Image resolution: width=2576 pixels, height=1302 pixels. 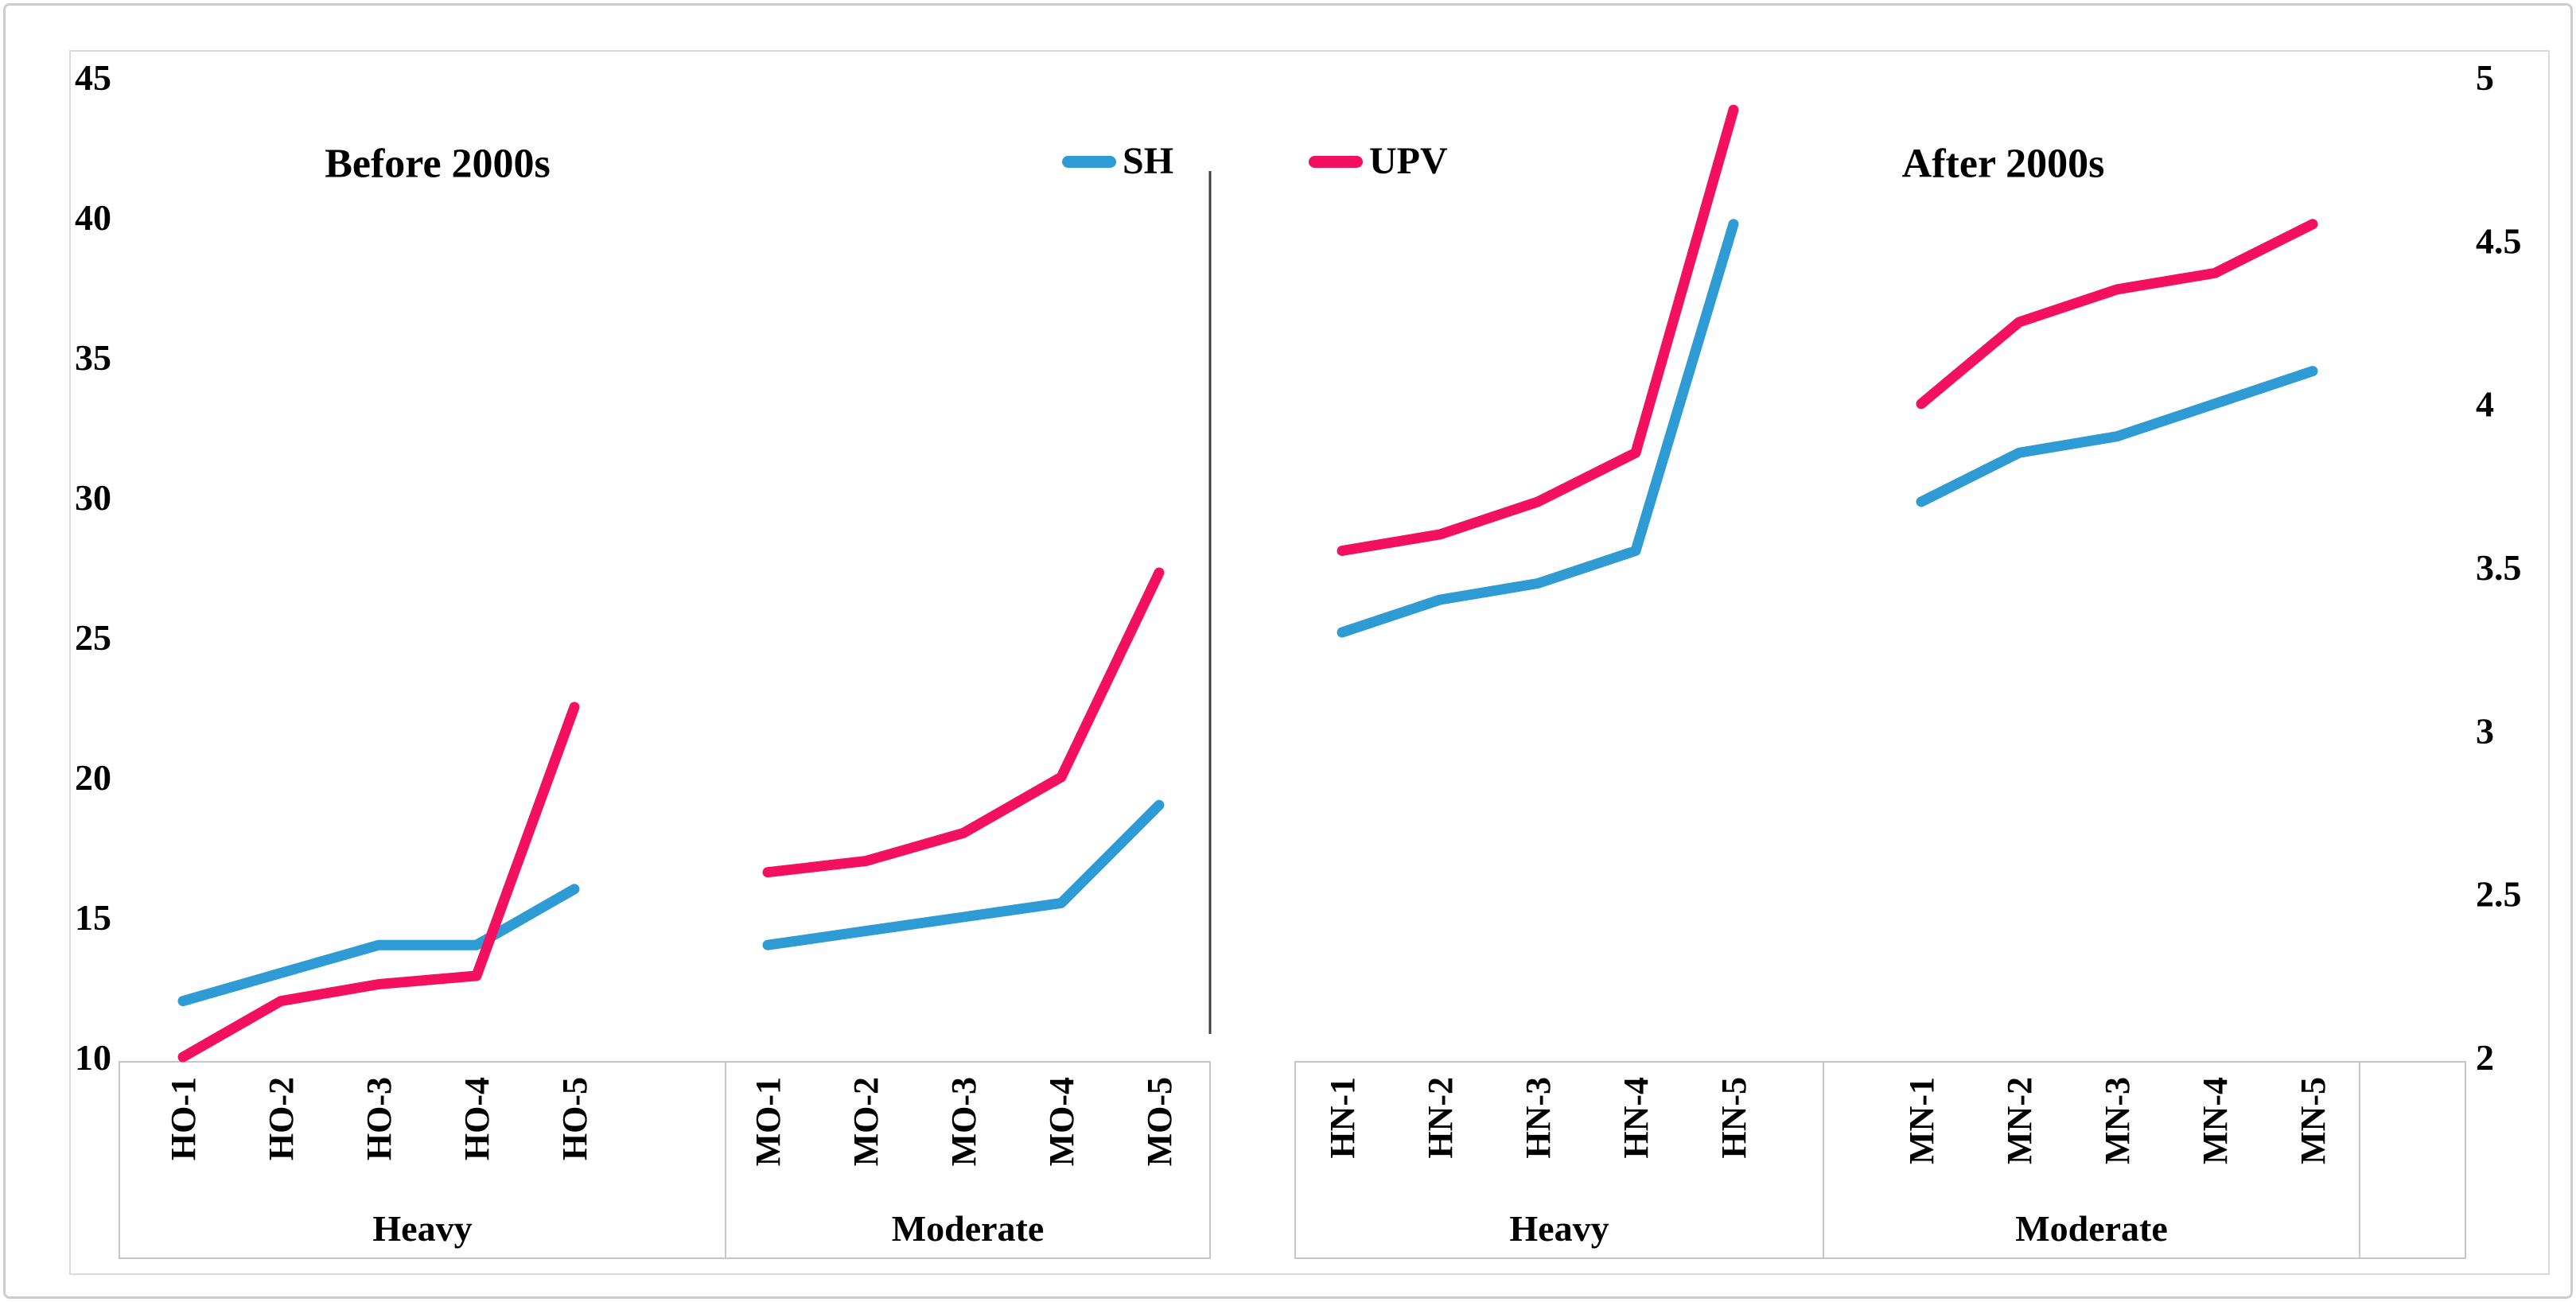 What do you see at coordinates (964, 874) in the screenshot?
I see `line-sh-before-2000s-moderate` at bounding box center [964, 874].